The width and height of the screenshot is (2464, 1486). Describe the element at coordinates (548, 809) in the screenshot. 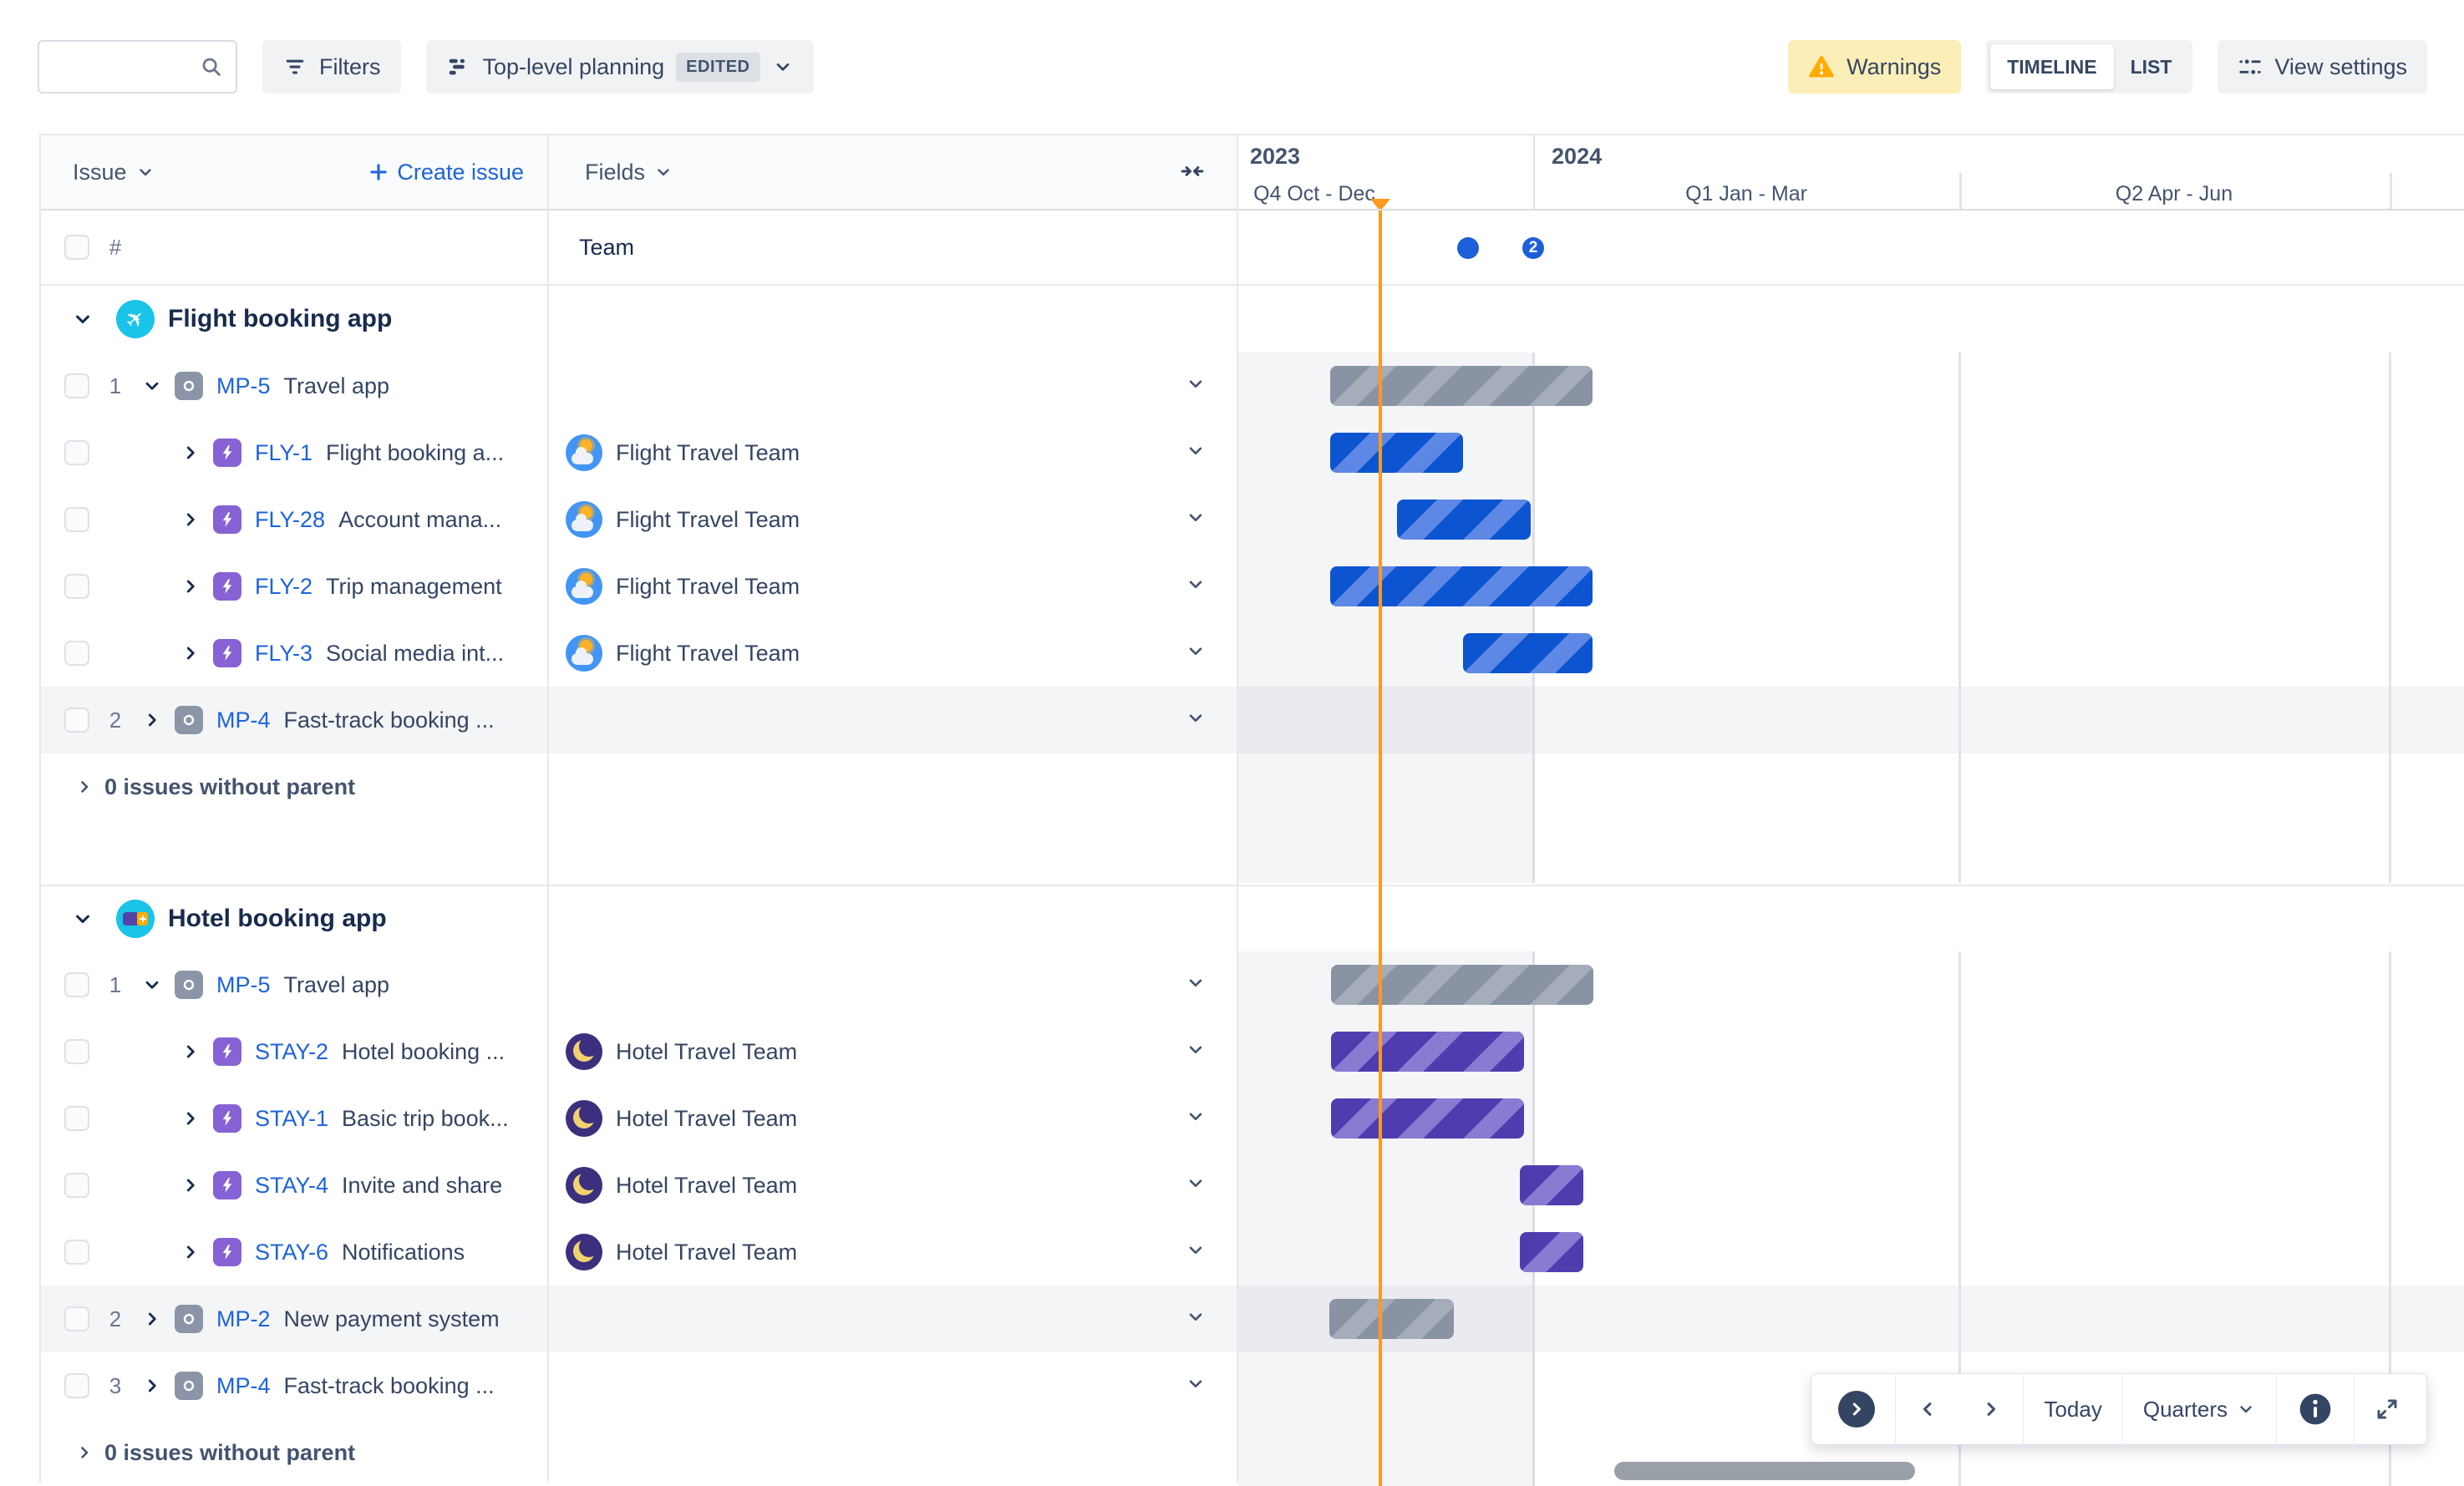

I see `issue-fields-divider` at that location.